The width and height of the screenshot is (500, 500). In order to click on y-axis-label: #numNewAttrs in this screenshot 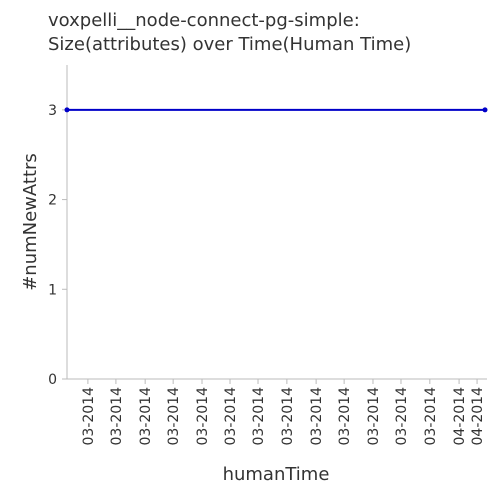, I will do `click(30, 222)`.